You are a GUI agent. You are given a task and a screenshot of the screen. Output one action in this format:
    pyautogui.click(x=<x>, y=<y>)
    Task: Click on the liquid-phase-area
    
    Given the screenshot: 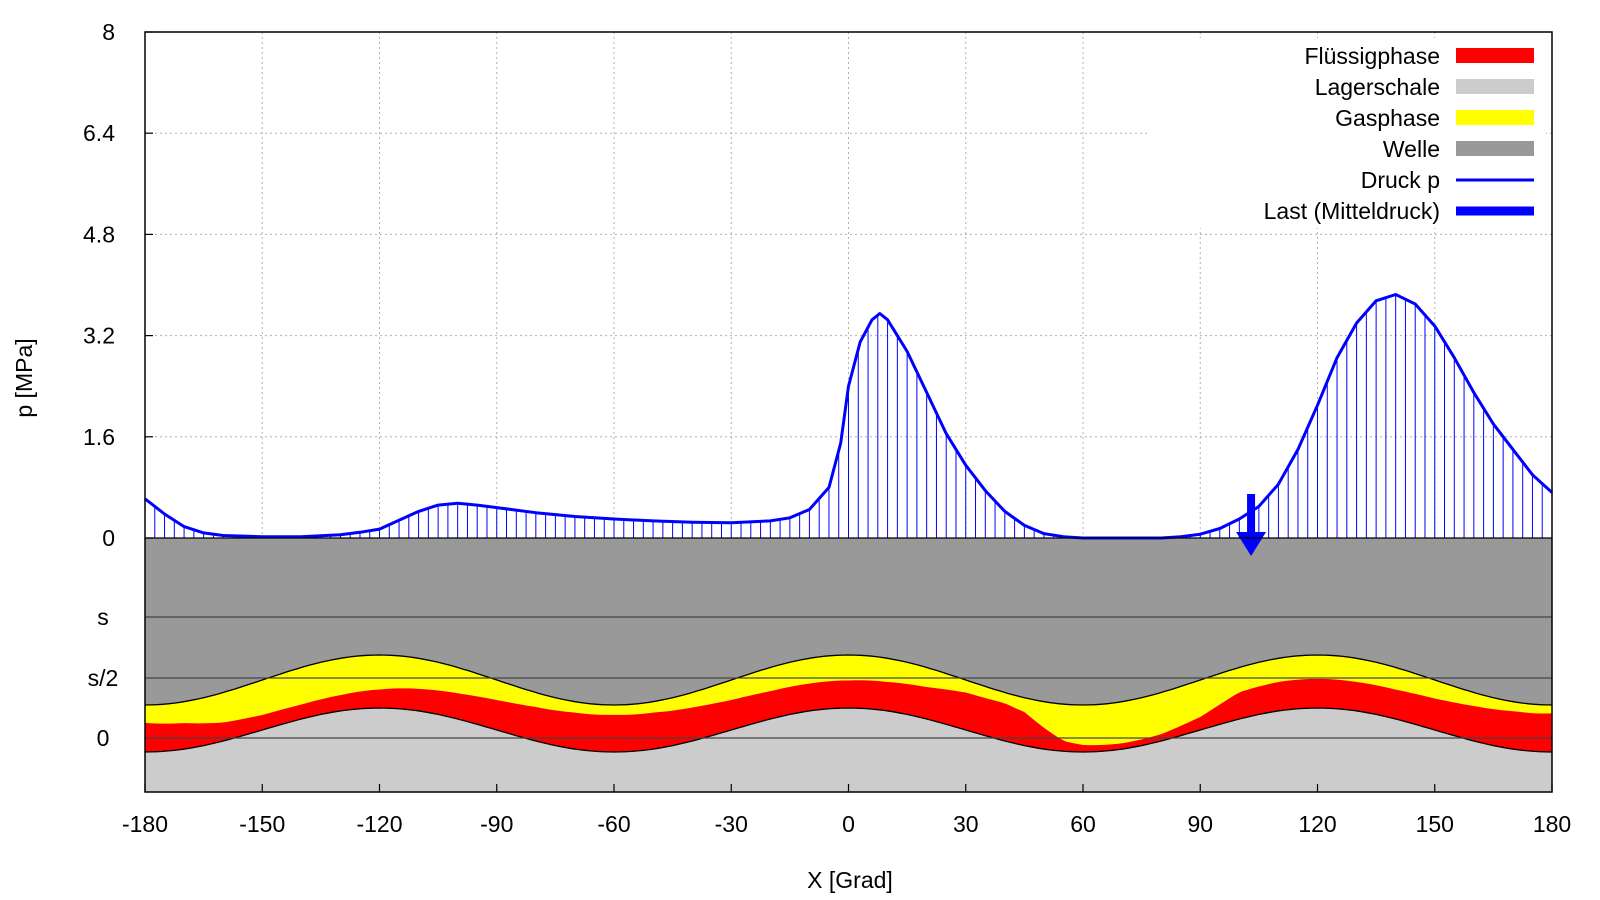 What is the action you would take?
    pyautogui.click(x=848, y=715)
    